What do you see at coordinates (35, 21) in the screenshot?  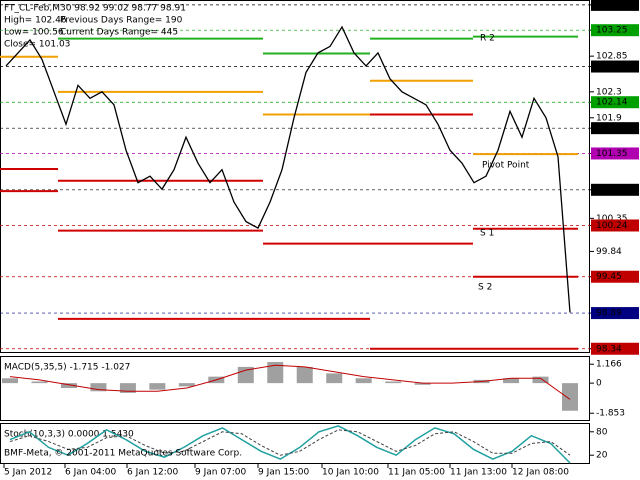 I see `info-text: High= 102.46` at bounding box center [35, 21].